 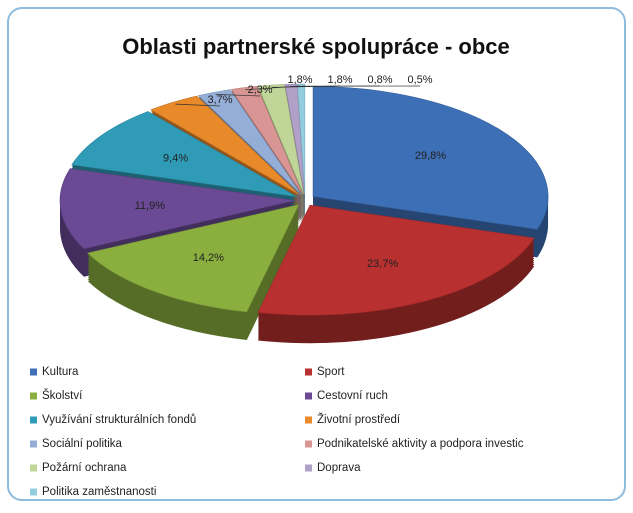 What do you see at coordinates (99, 492) in the screenshot?
I see `legend-label: Politika zaměstnanosti` at bounding box center [99, 492].